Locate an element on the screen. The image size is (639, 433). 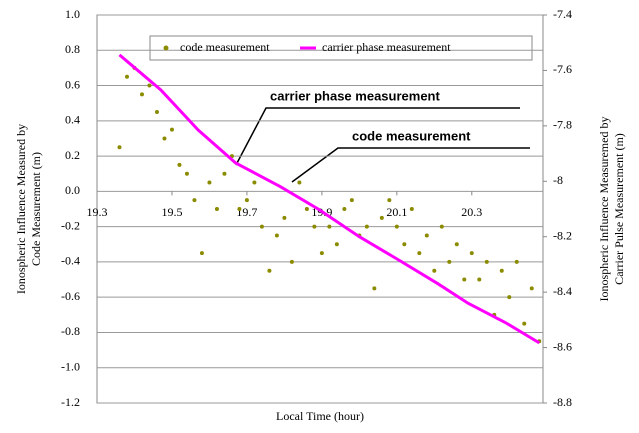
x-tick-label: 20.3 is located at coordinates (471, 212).